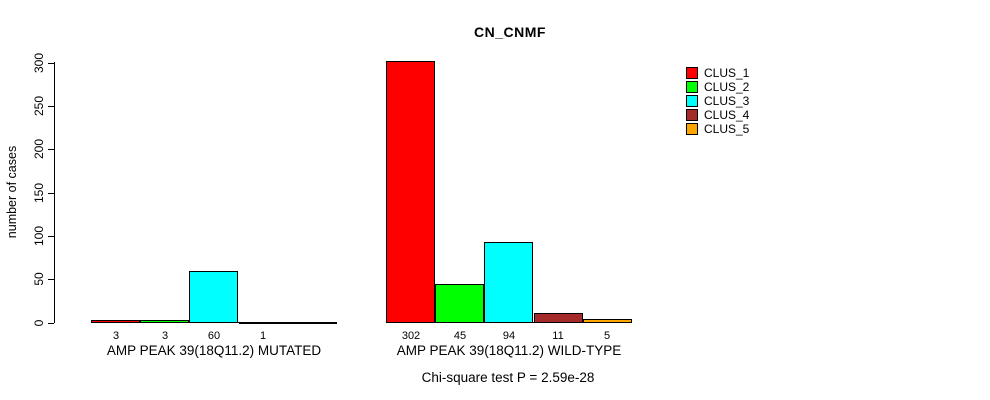 The height and width of the screenshot is (400, 990). Describe the element at coordinates (510, 32) in the screenshot. I see `chart-title: CN_CNMF` at that location.